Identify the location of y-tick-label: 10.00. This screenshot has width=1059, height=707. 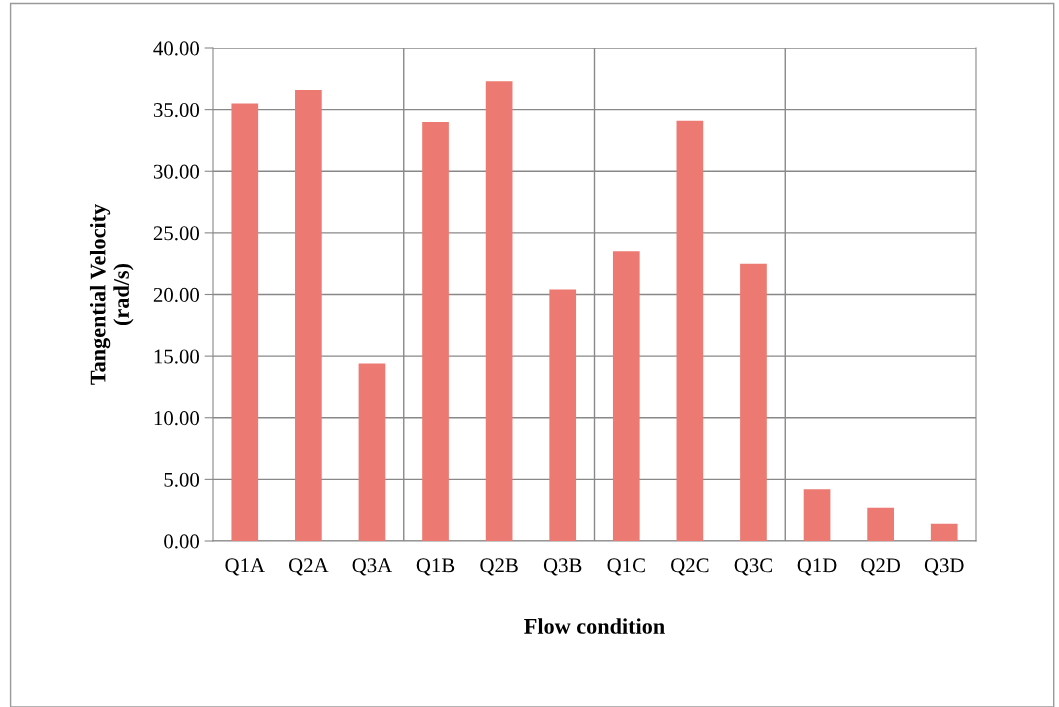
(177, 418).